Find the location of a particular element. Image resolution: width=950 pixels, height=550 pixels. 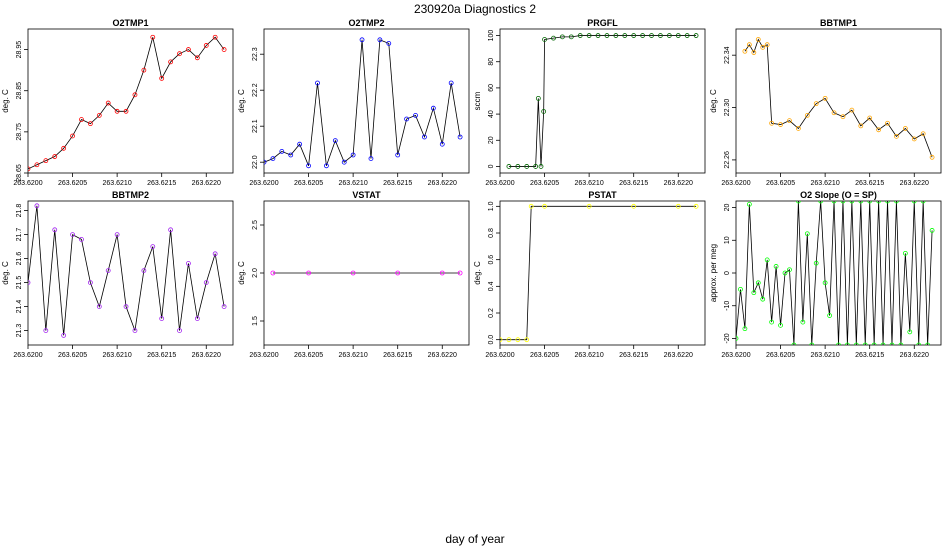

series-o2tmp1 is located at coordinates (127, 103).